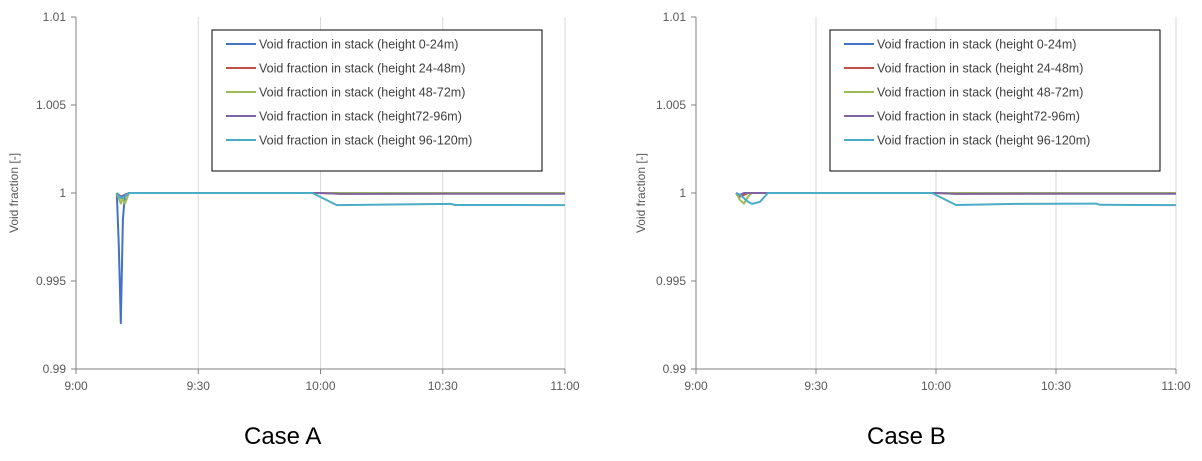 This screenshot has width=1202, height=461. Describe the element at coordinates (283, 436) in the screenshot. I see `caption-case-a: Case A` at that location.